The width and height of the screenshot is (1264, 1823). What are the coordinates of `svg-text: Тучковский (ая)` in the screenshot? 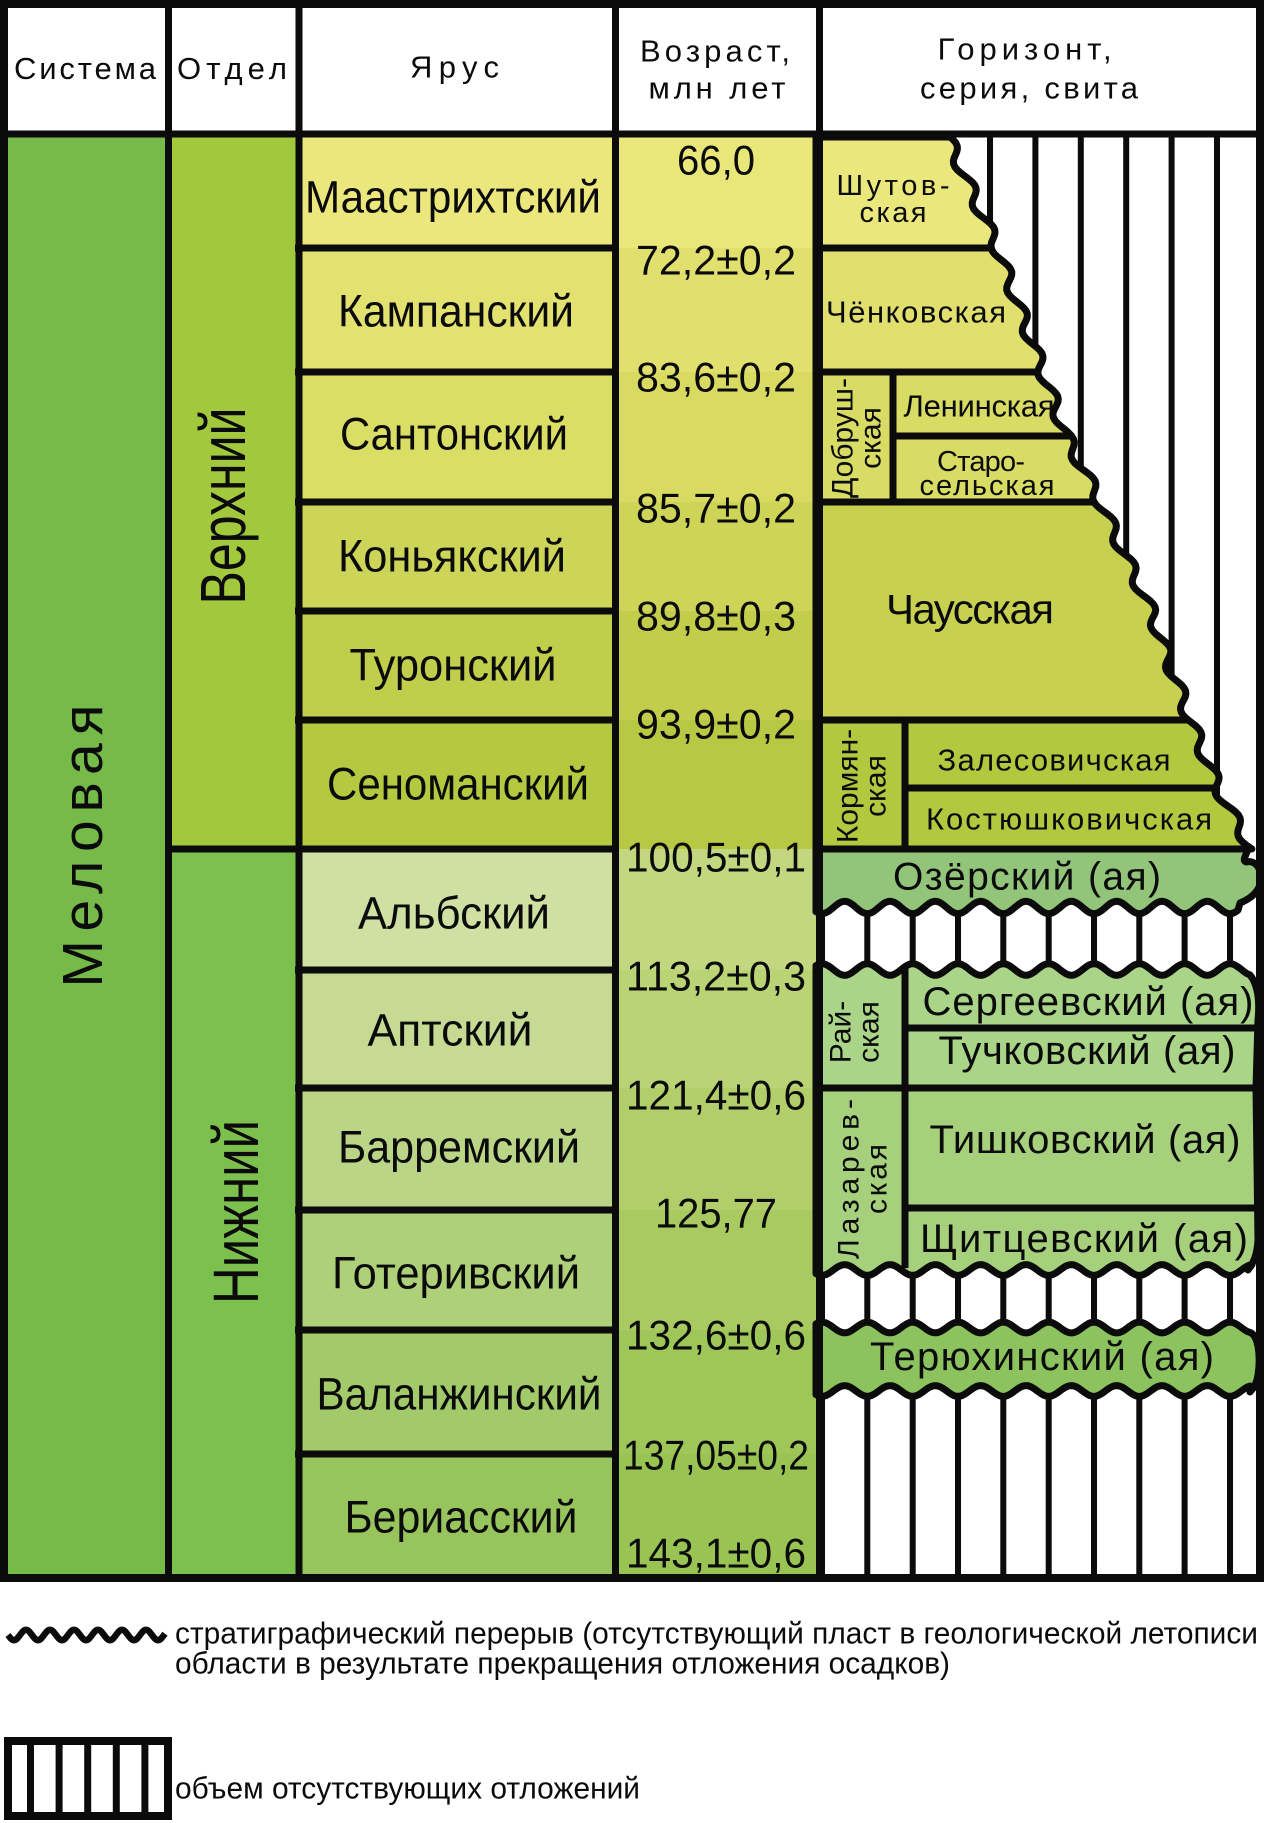 It's located at (1087, 1051).